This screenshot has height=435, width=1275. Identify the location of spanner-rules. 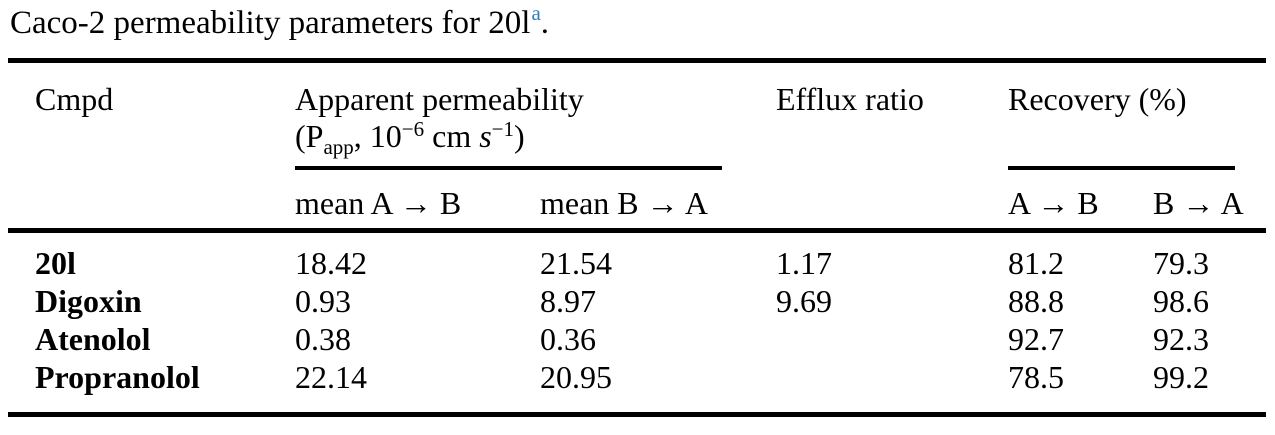
(637, 168).